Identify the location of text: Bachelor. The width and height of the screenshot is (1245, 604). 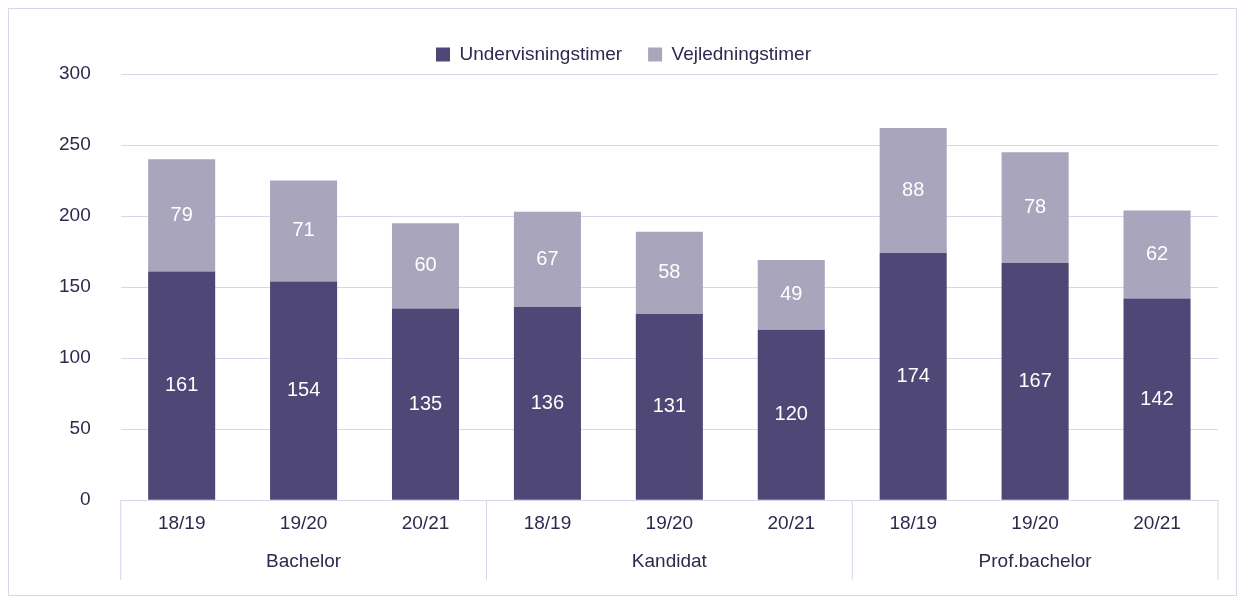
(304, 561).